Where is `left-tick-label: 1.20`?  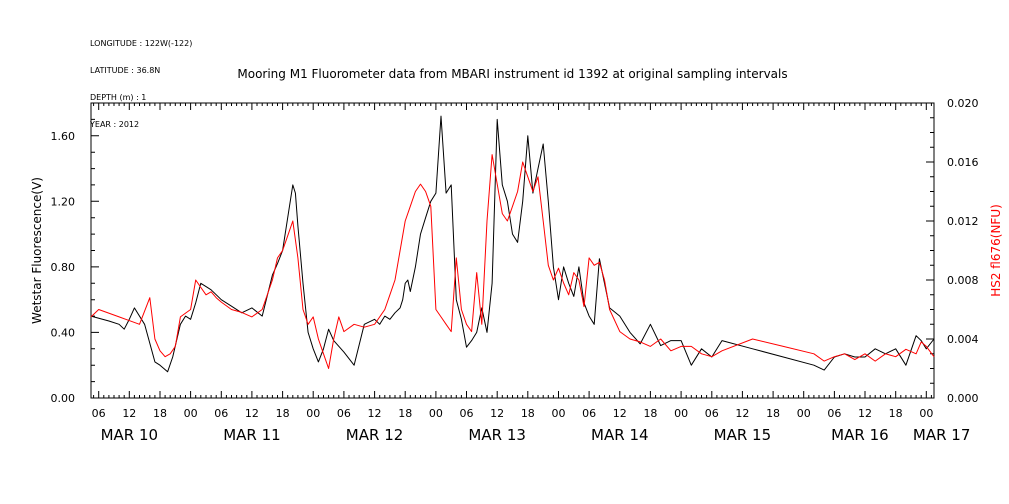 left-tick-label: 1.20 is located at coordinates (63, 201).